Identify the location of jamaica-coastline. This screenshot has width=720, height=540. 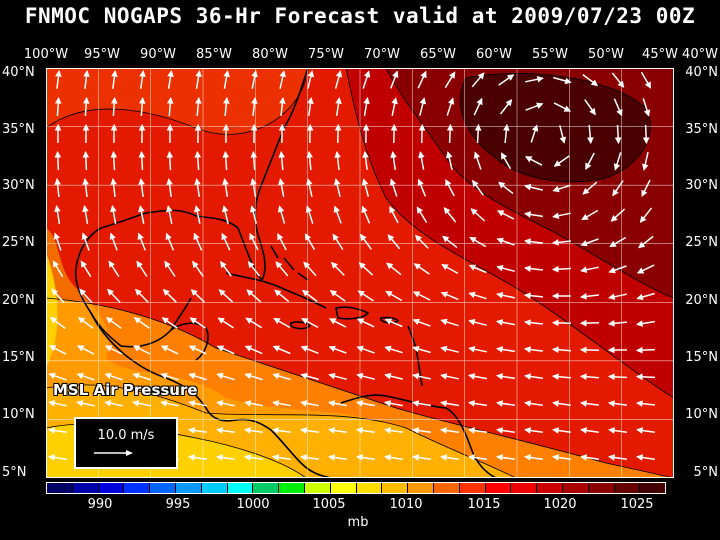
(300, 325).